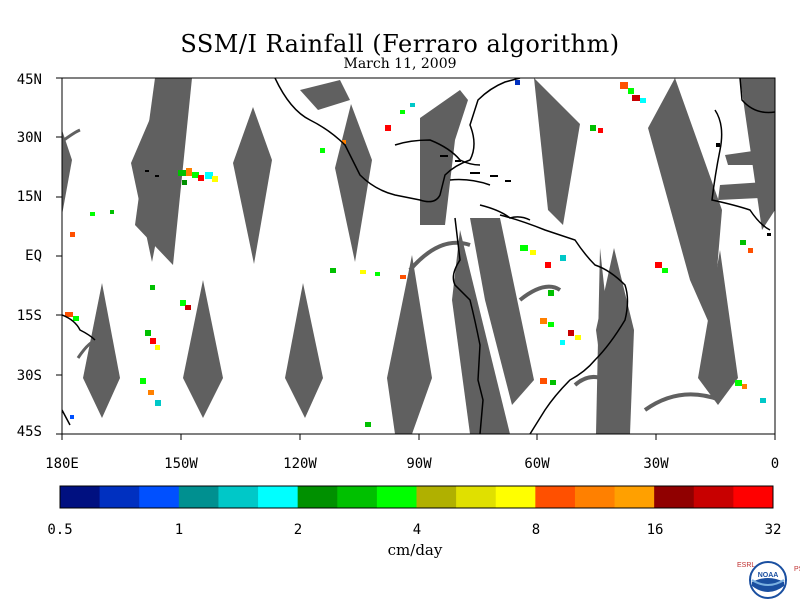 This screenshot has height=600, width=800. I want to click on colorbar, so click(416, 497).